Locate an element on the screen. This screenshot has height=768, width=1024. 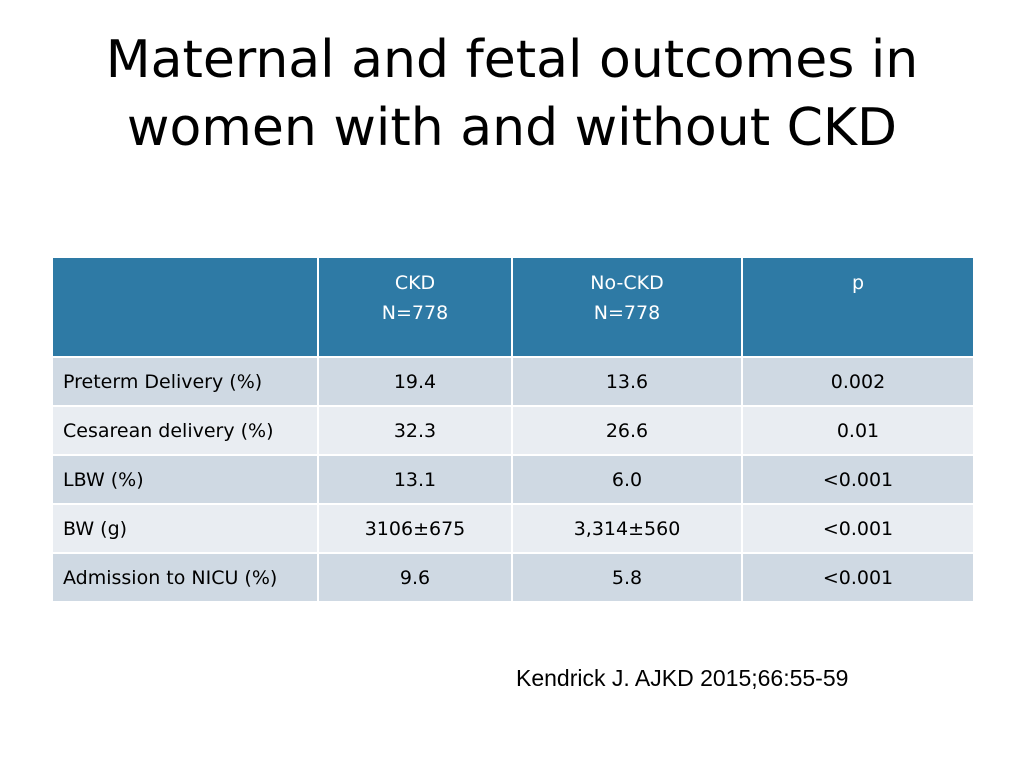
header-no-ckd-n: N=778 is located at coordinates (627, 313).